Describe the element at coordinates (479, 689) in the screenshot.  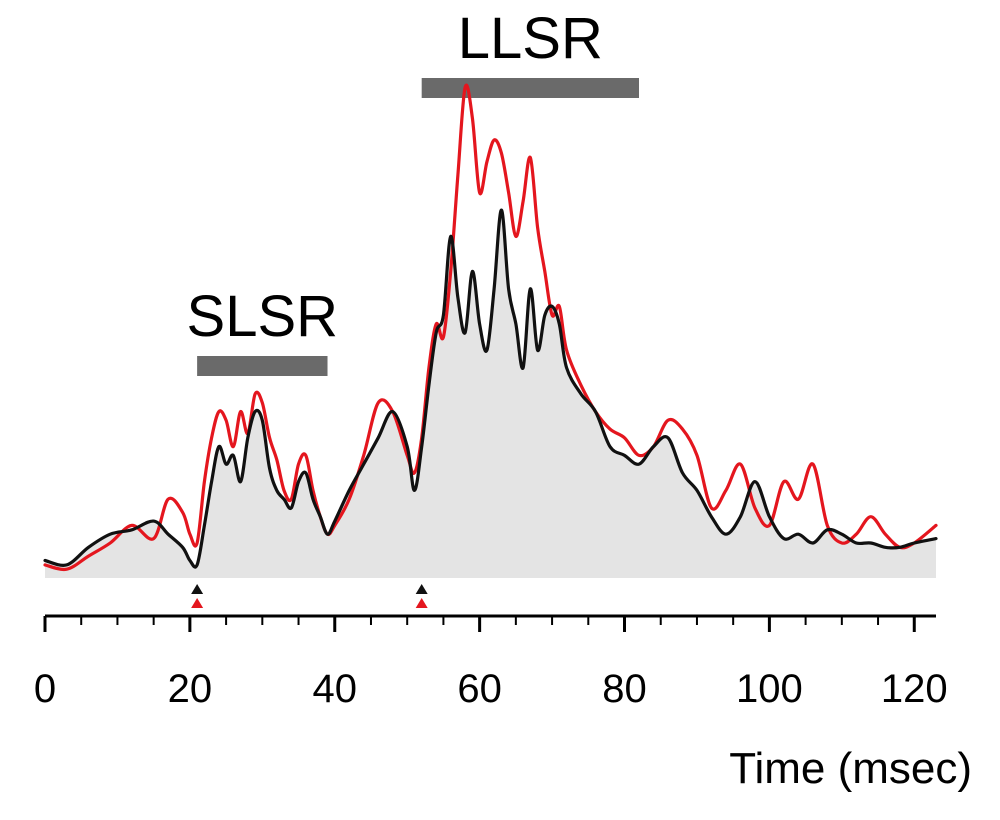
I see `x-tick-label: 60` at that location.